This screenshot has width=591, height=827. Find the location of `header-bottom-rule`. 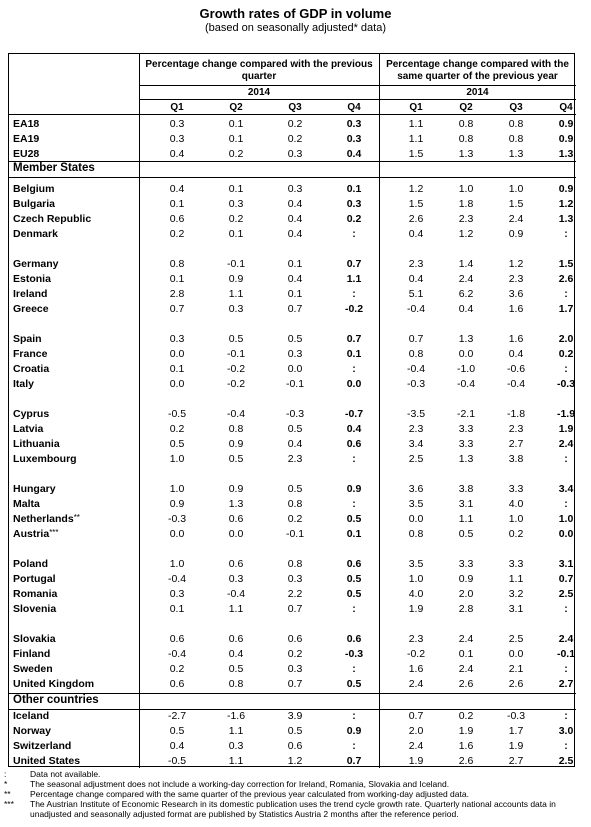

header-bottom-rule is located at coordinates (292, 114).